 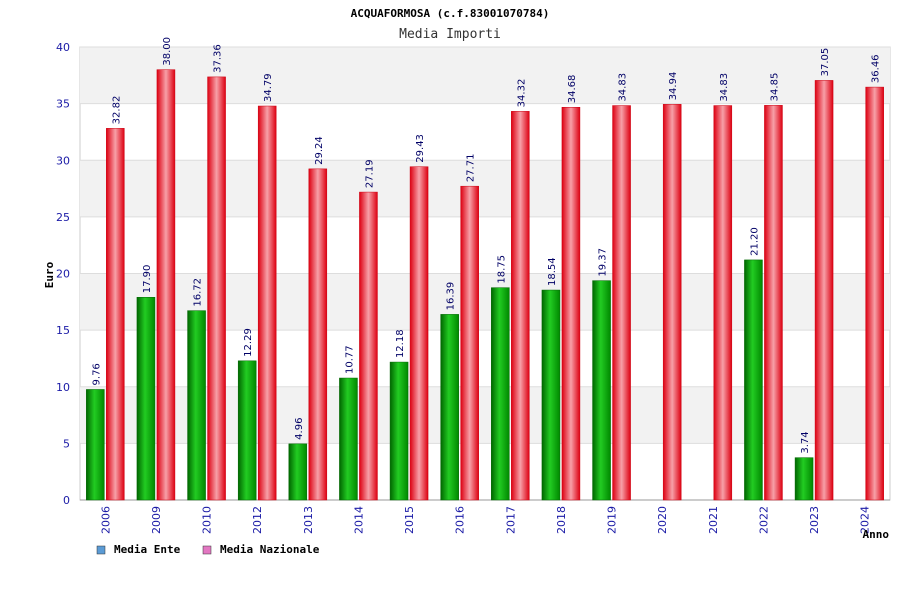 I want to click on bar-value-label: 19.37, so click(x=603, y=262).